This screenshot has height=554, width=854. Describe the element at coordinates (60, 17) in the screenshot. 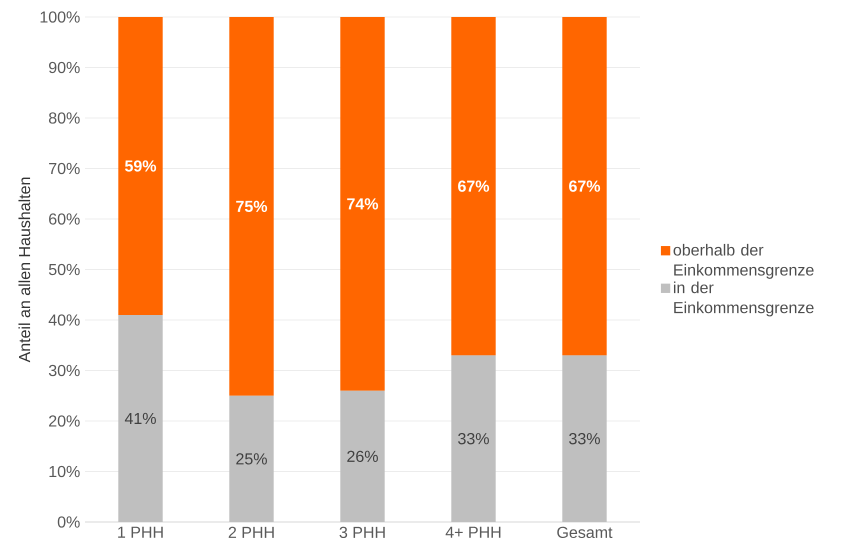

I see `y-tick-label: 100%` at that location.